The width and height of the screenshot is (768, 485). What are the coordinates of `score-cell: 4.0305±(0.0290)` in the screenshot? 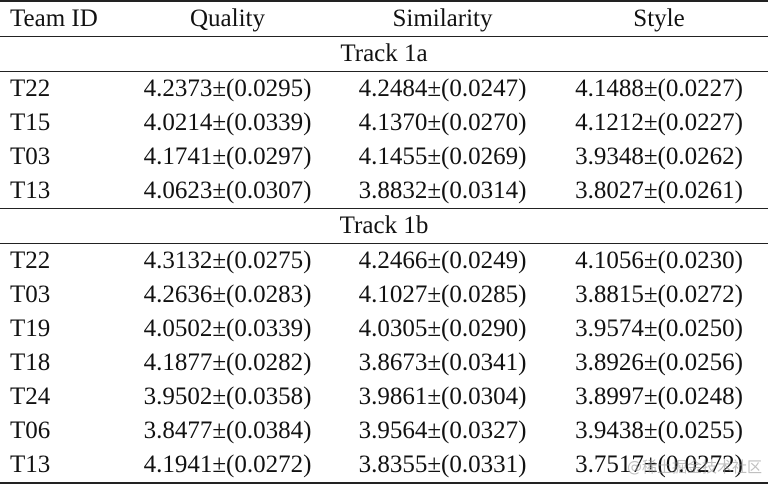 It's located at (442, 328).